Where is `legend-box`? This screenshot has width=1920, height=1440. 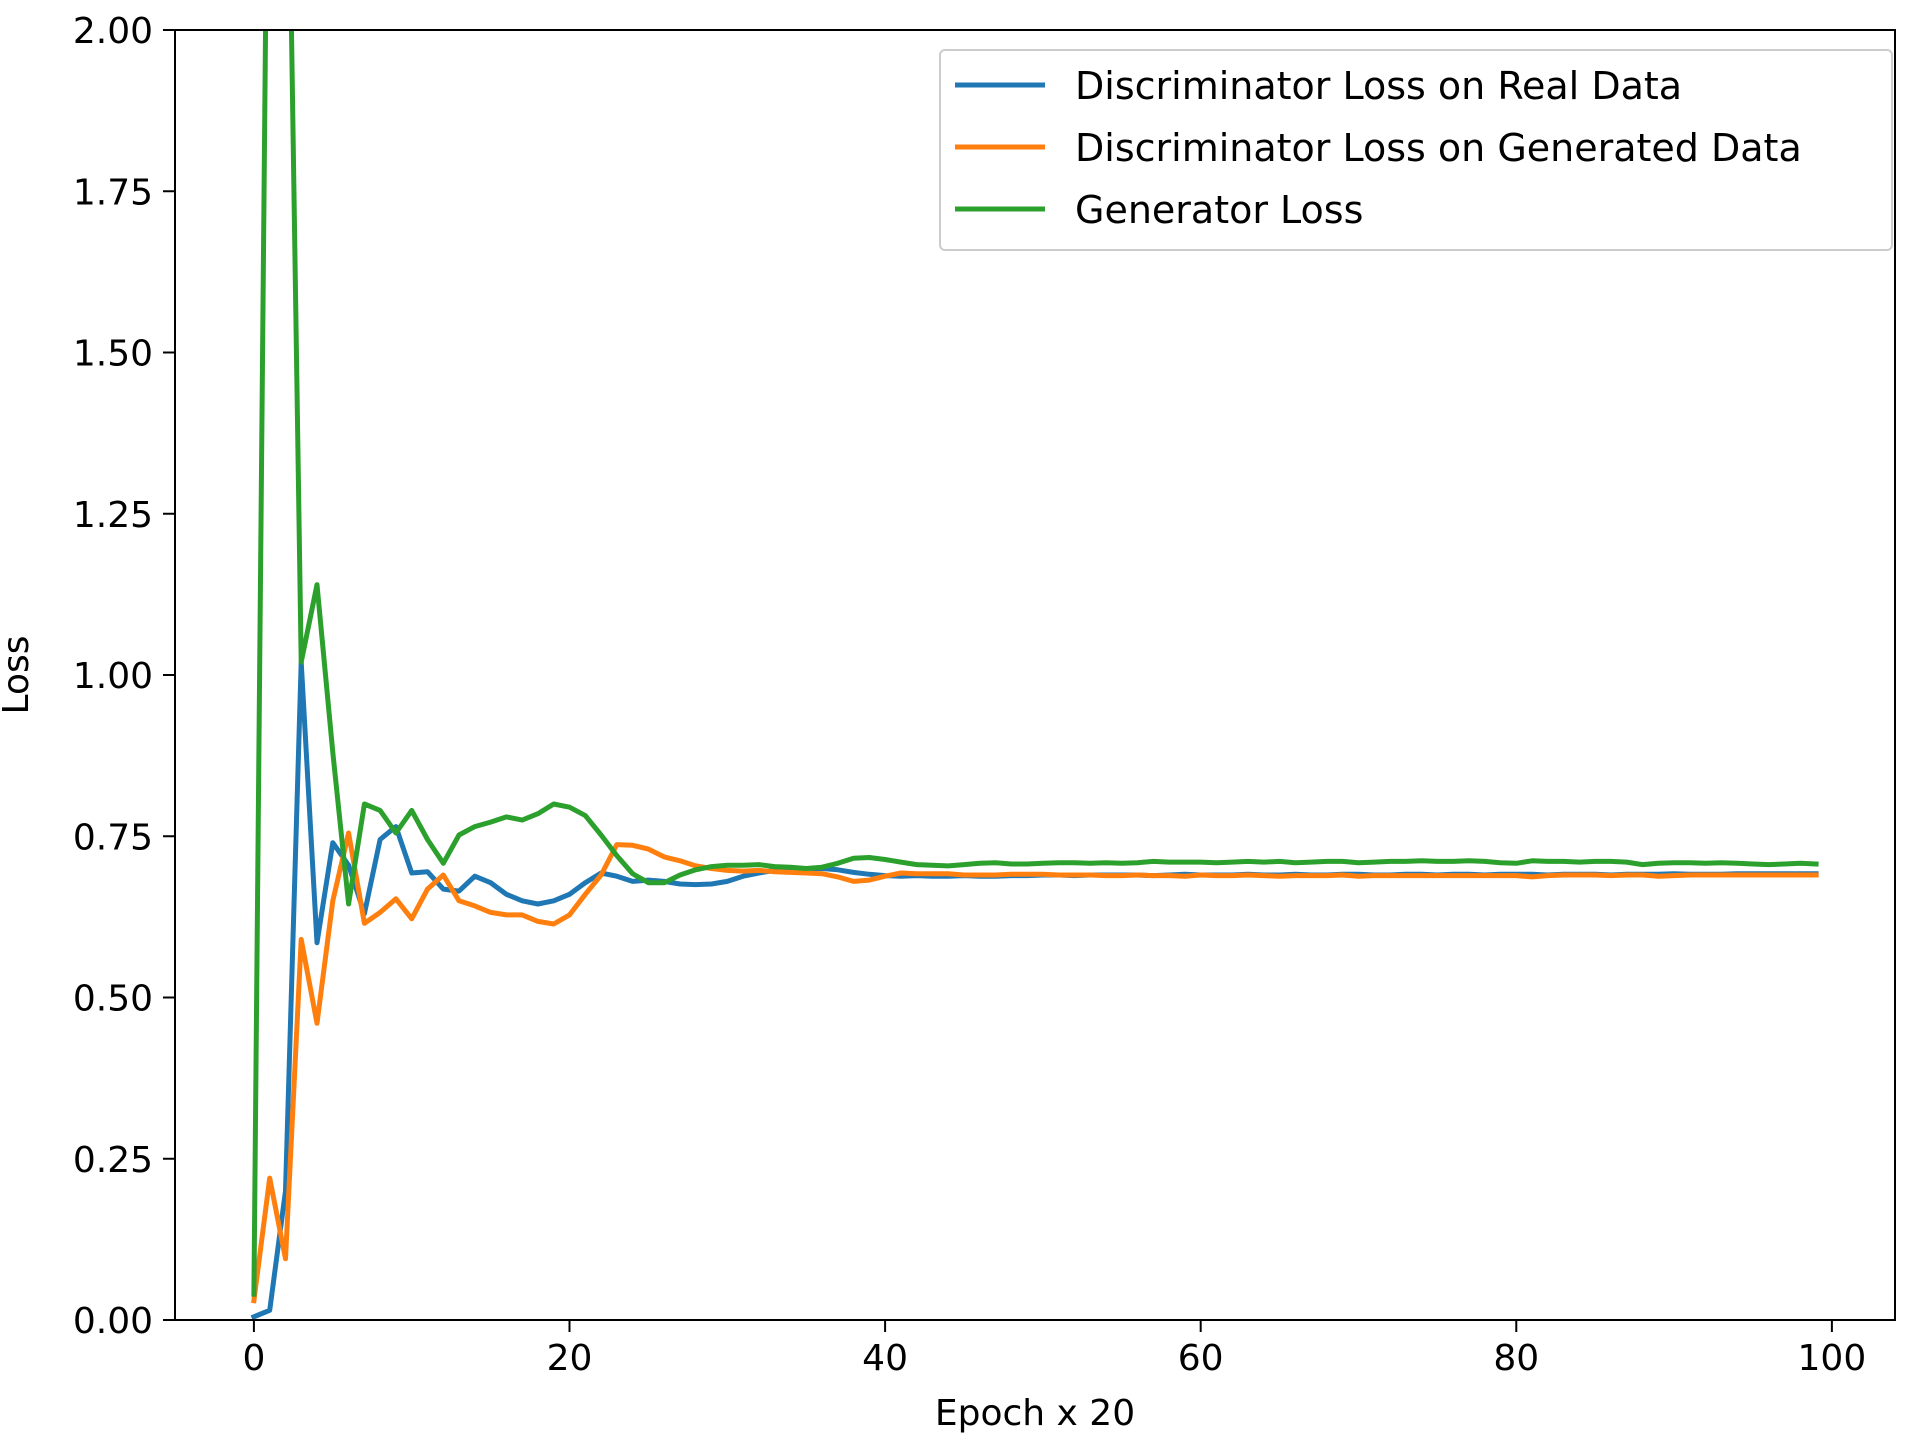
legend-box is located at coordinates (1416, 150).